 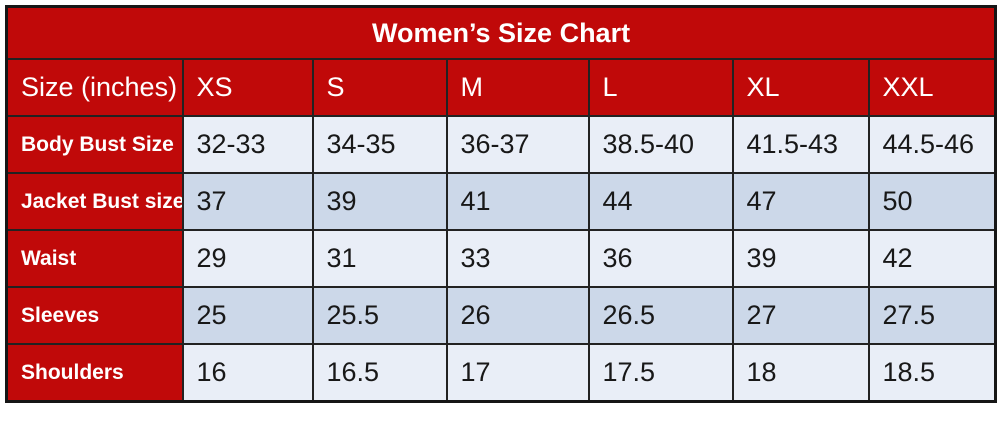 What do you see at coordinates (379, 373) in the screenshot?
I see `cell-shoulders-s: 16.5` at bounding box center [379, 373].